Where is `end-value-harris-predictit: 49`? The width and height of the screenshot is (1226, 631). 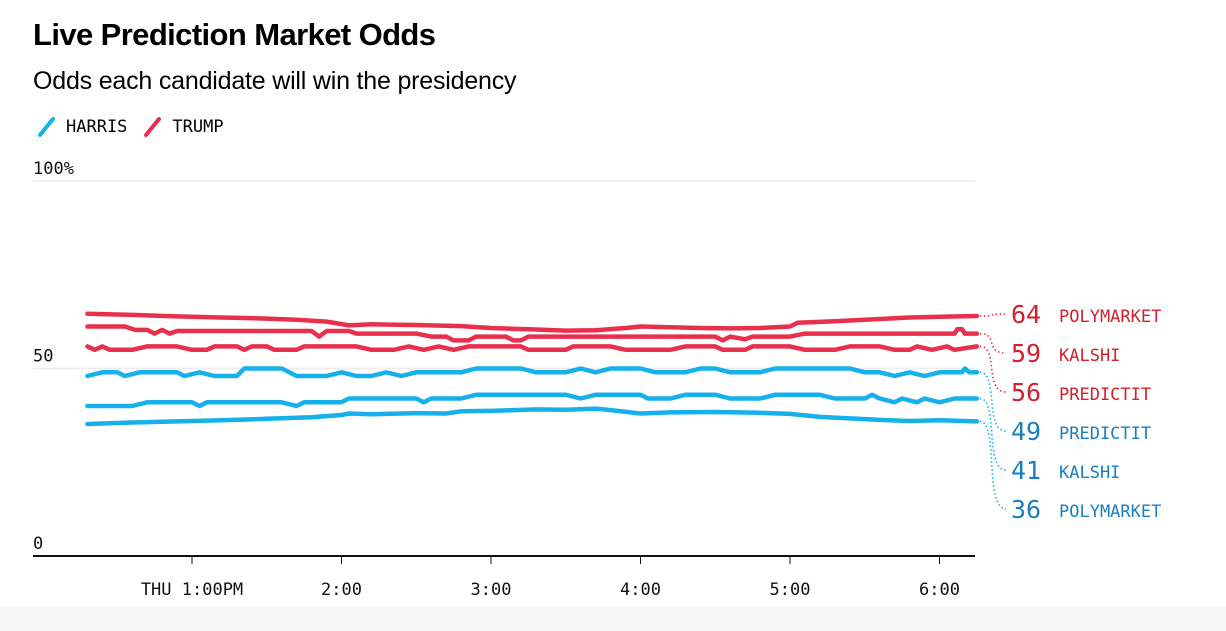
end-value-harris-predictit: 49 is located at coordinates (1026, 431).